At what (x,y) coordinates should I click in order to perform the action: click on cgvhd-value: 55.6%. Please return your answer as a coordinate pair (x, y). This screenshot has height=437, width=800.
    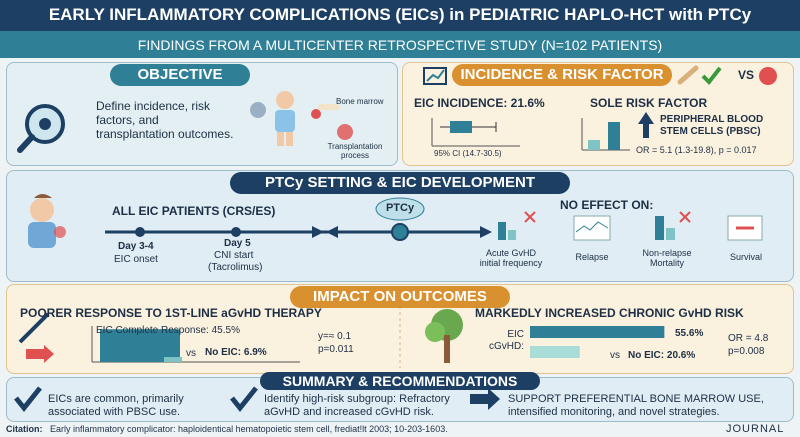
    Looking at the image, I should click on (689, 333).